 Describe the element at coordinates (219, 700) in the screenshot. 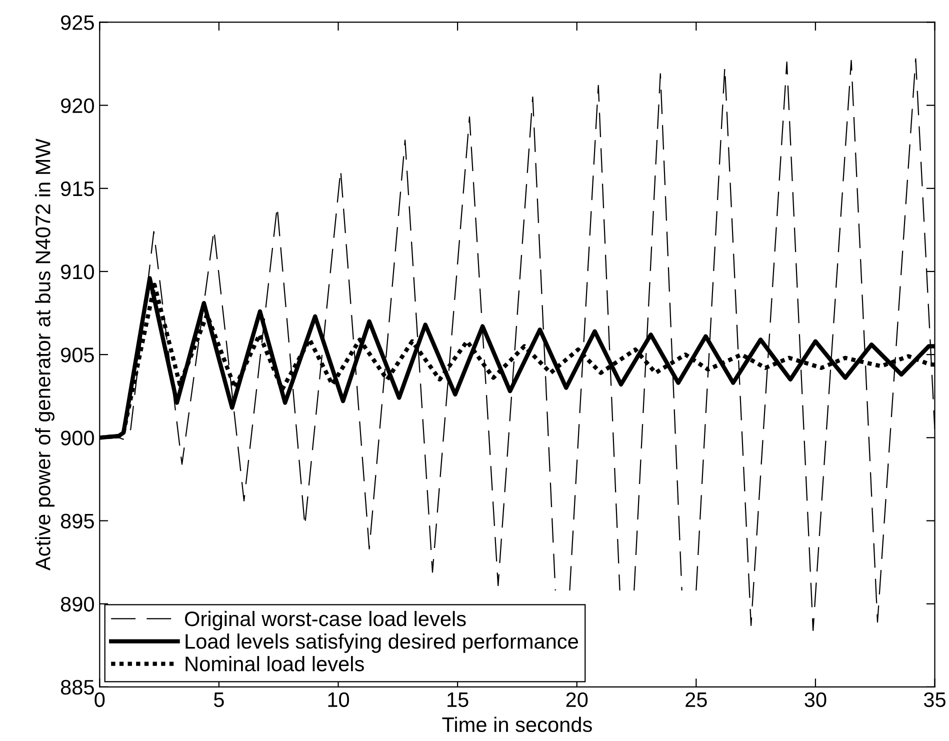

I see `x-tick-label: 5` at that location.